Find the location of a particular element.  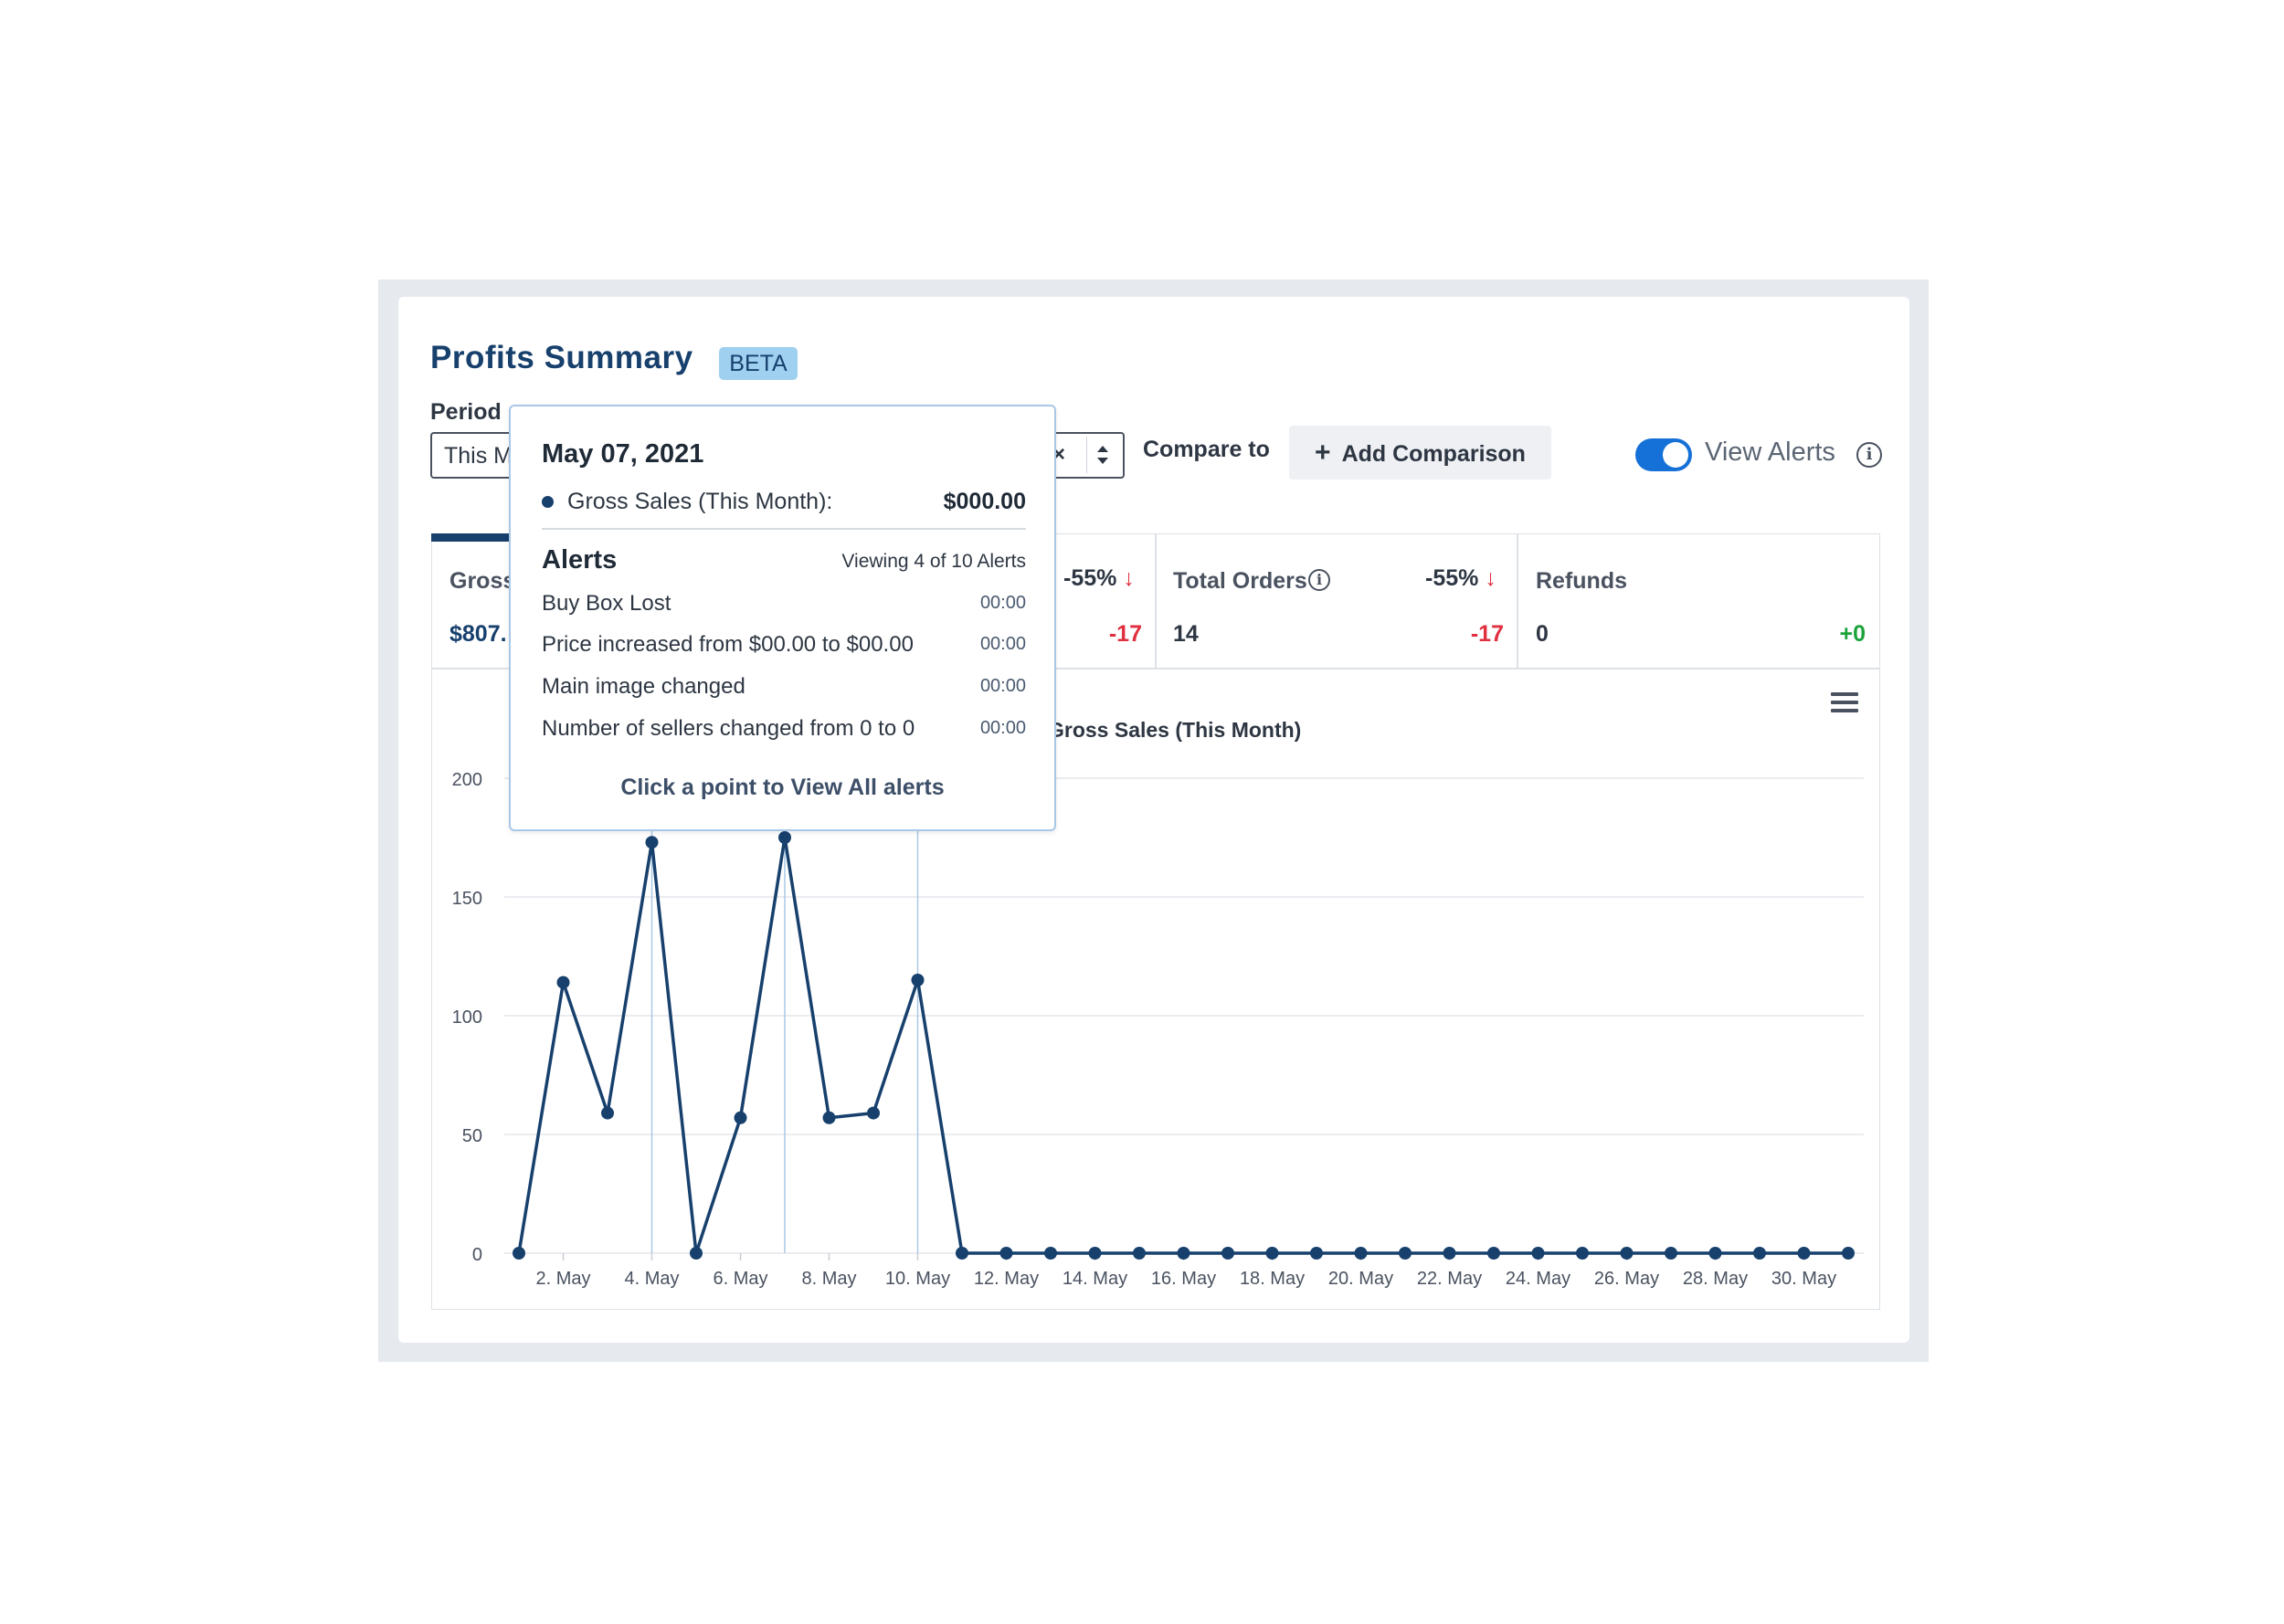

tab-2-delta: -17 is located at coordinates (1125, 634).